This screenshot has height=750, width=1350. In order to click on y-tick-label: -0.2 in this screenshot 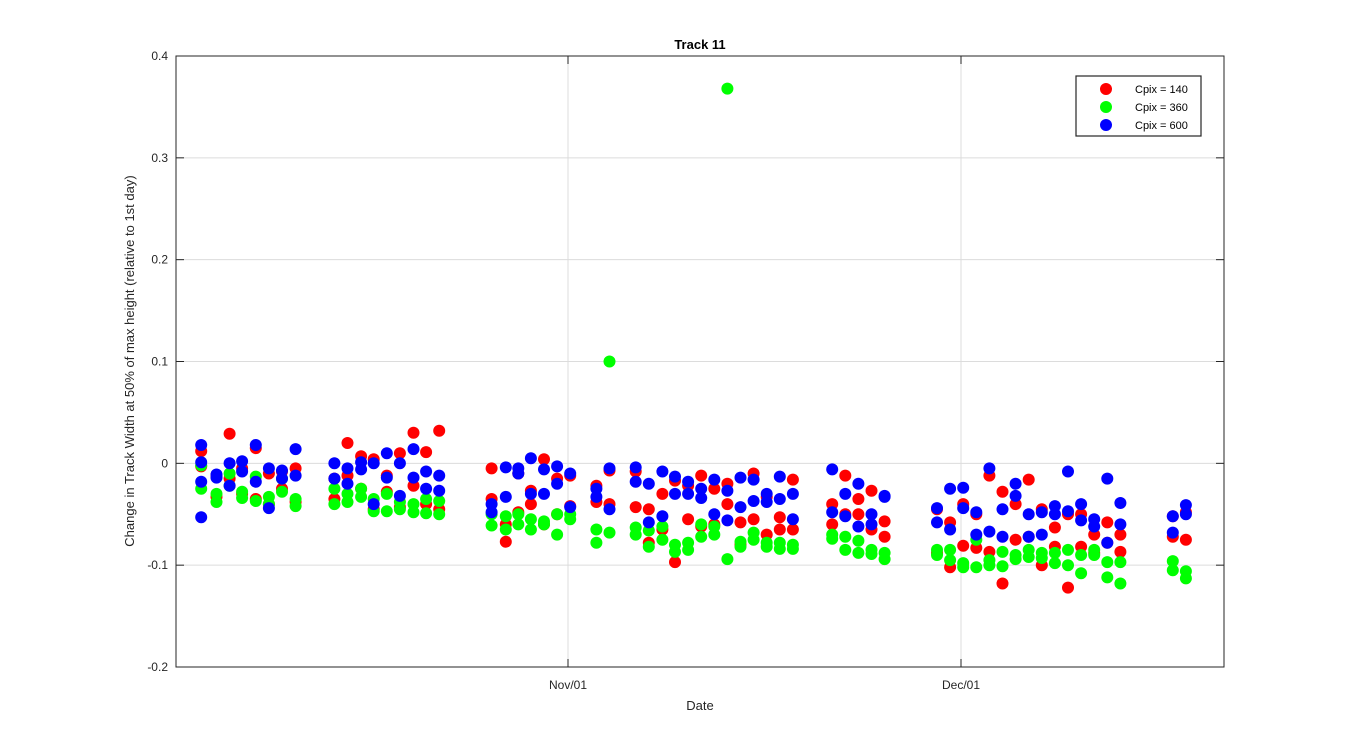, I will do `click(157, 667)`.